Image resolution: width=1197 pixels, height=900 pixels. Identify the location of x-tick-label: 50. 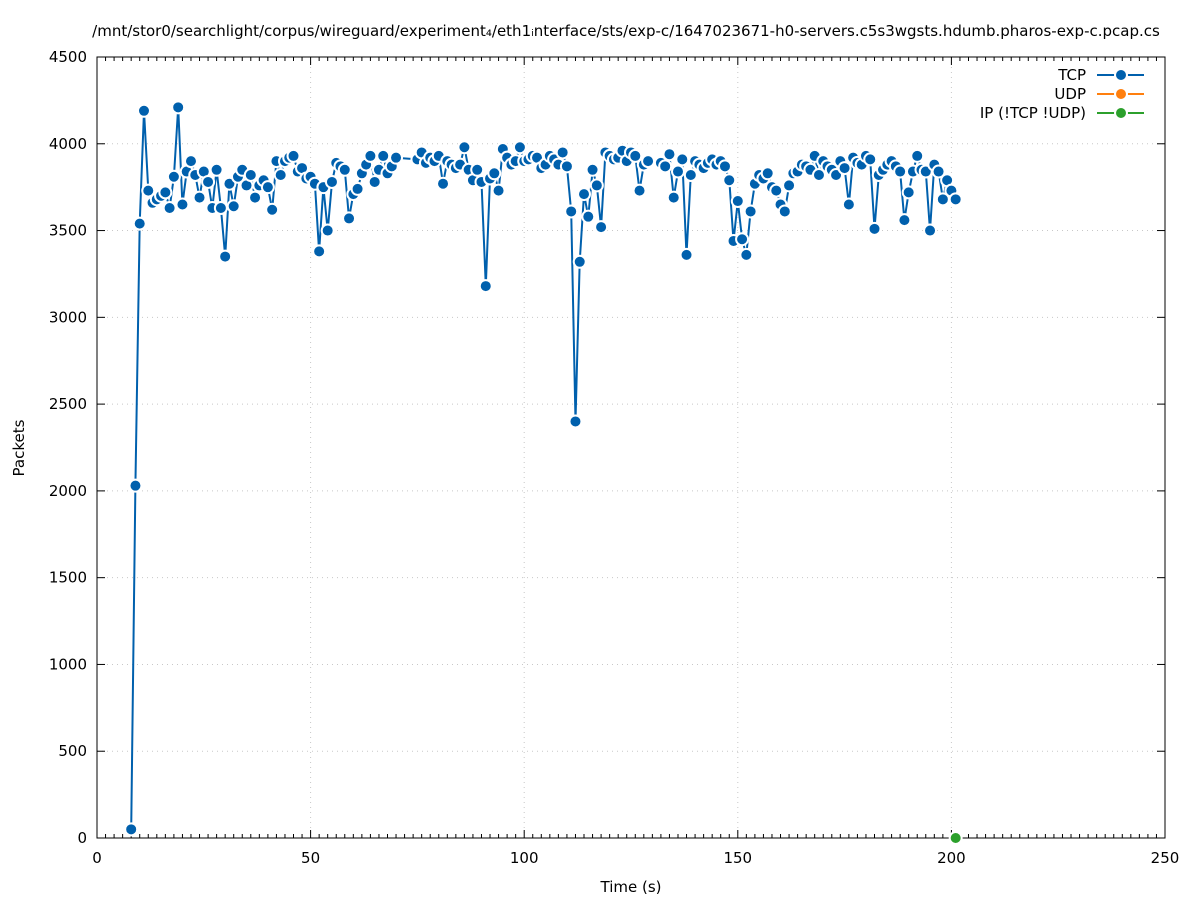
(310, 858).